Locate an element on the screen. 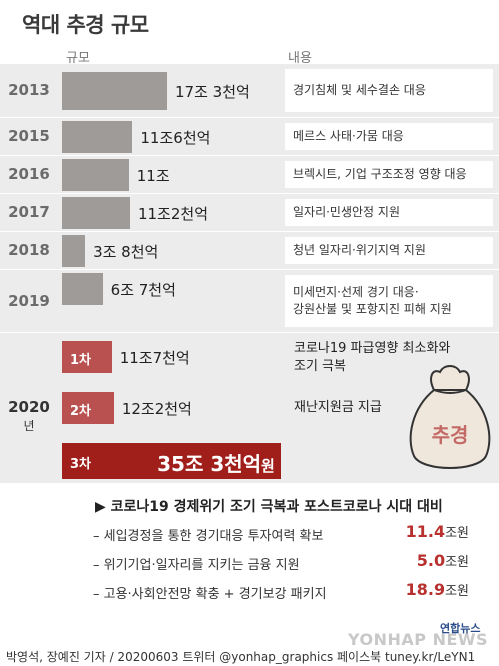  round-1-bar: 1차 is located at coordinates (87, 357).